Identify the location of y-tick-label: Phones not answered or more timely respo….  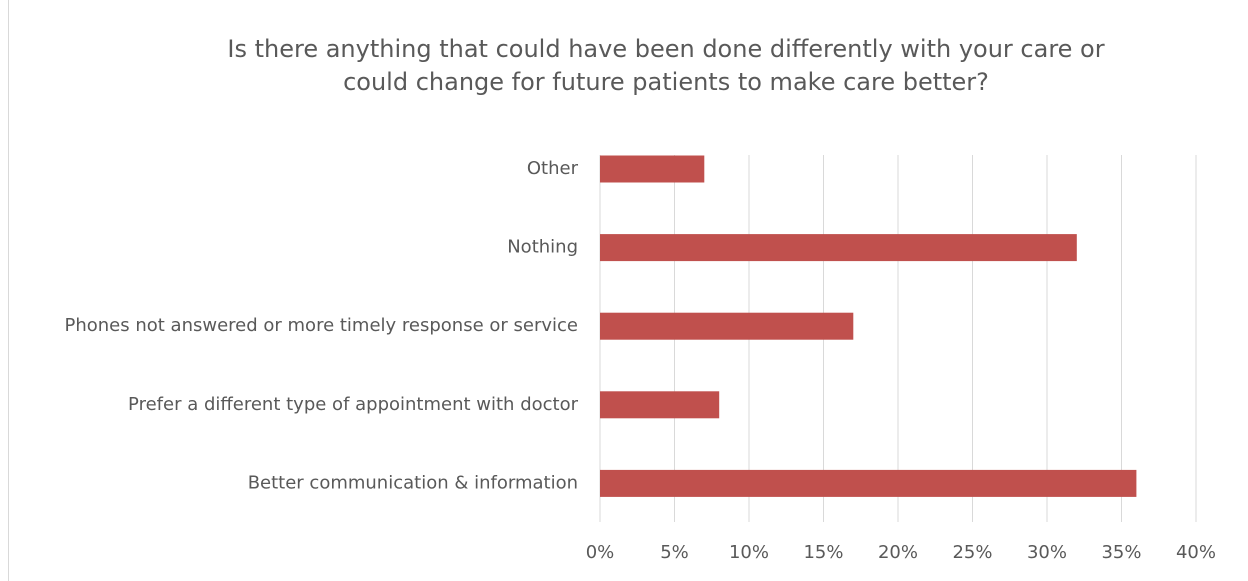
(321, 325).